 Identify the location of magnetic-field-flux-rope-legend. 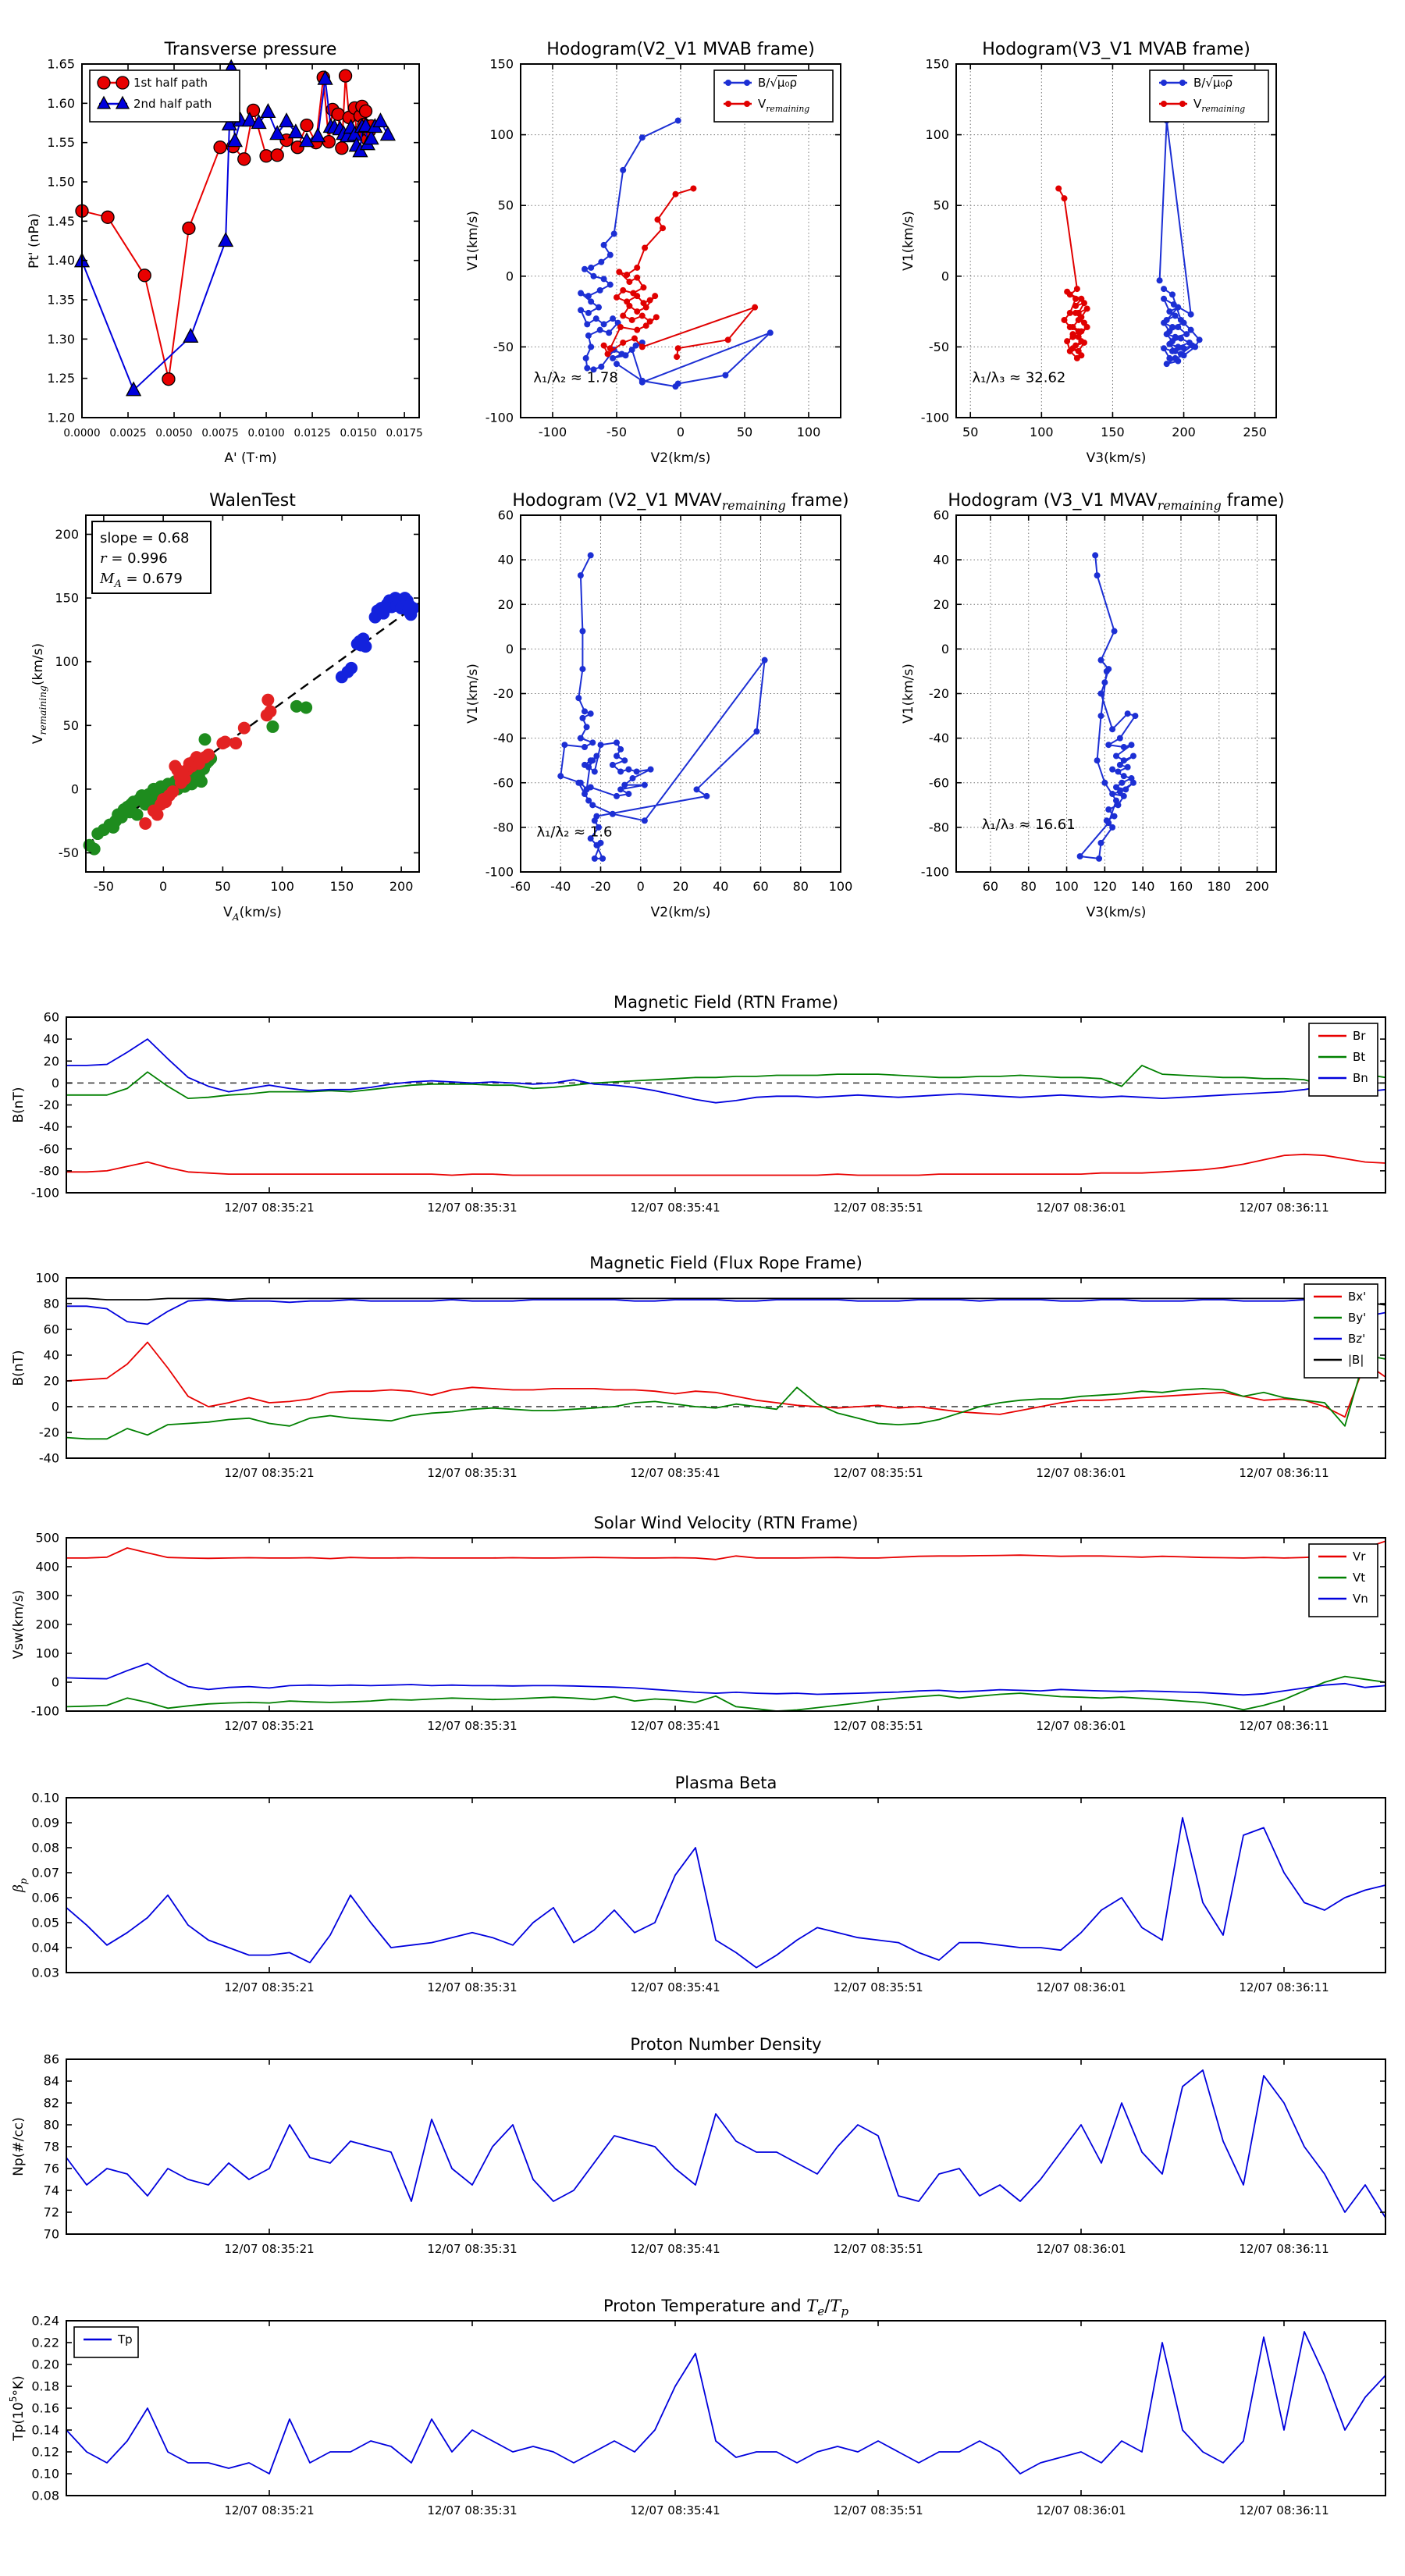
(1341, 1331).